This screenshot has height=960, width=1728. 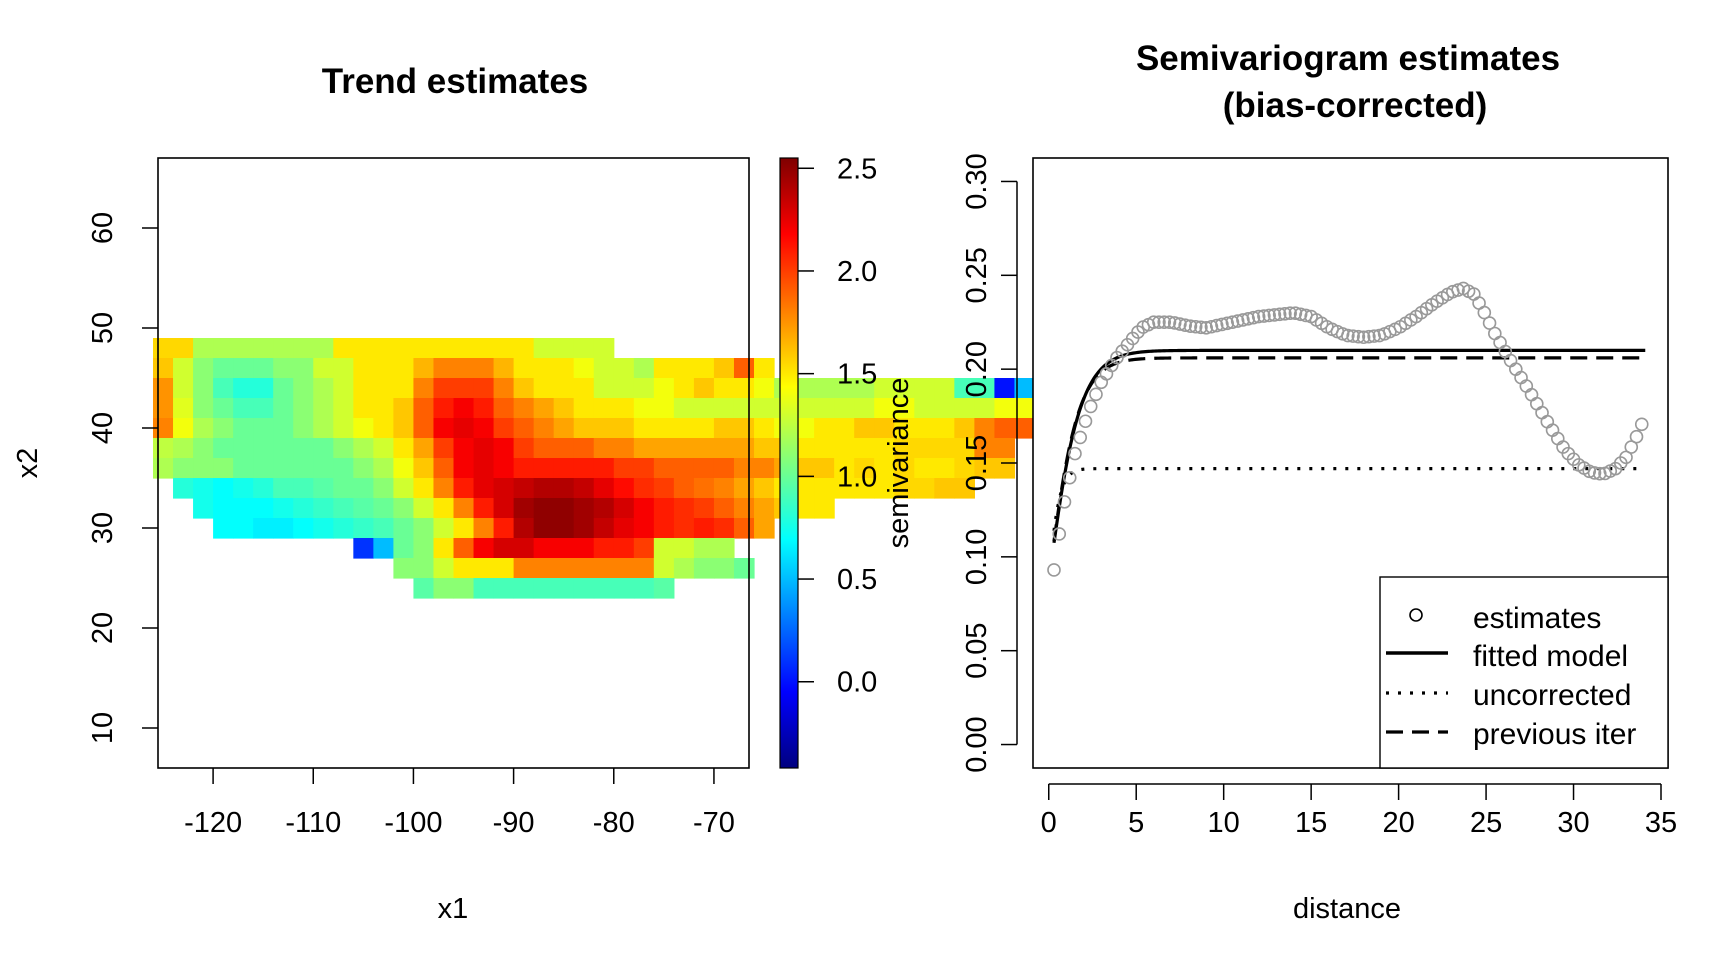 I want to click on heatmap-x-tick-label: -110, so click(x=313, y=823).